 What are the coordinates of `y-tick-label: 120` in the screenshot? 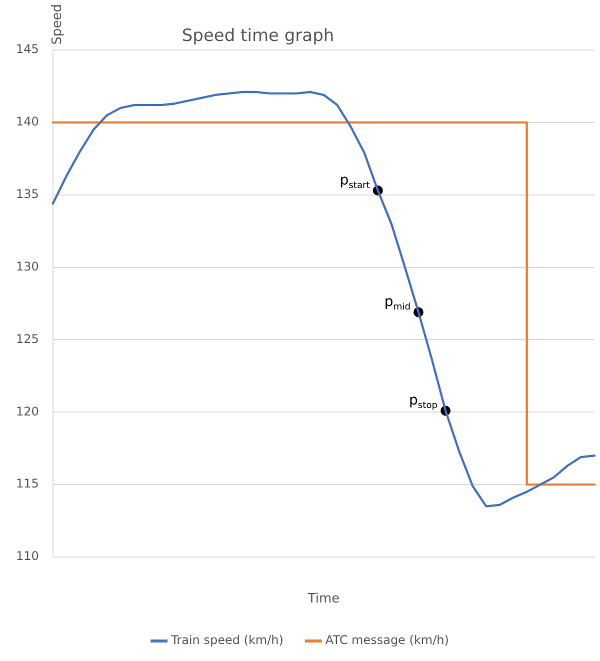 It's located at (27, 411).